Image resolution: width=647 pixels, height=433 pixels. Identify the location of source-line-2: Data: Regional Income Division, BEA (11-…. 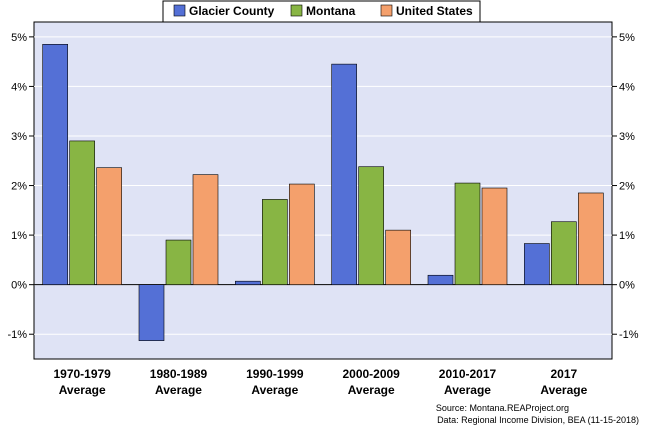
(538, 420).